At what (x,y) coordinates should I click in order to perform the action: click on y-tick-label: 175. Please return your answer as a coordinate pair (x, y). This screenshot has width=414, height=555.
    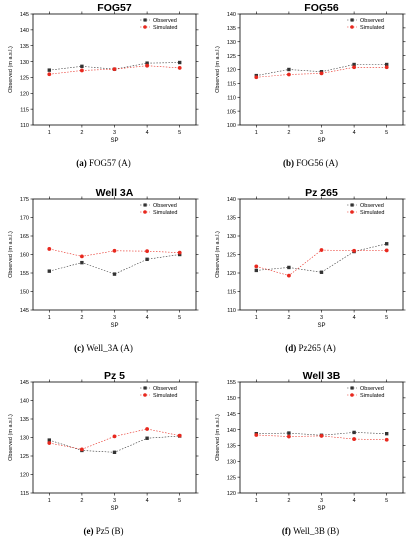
    Looking at the image, I should click on (24, 200).